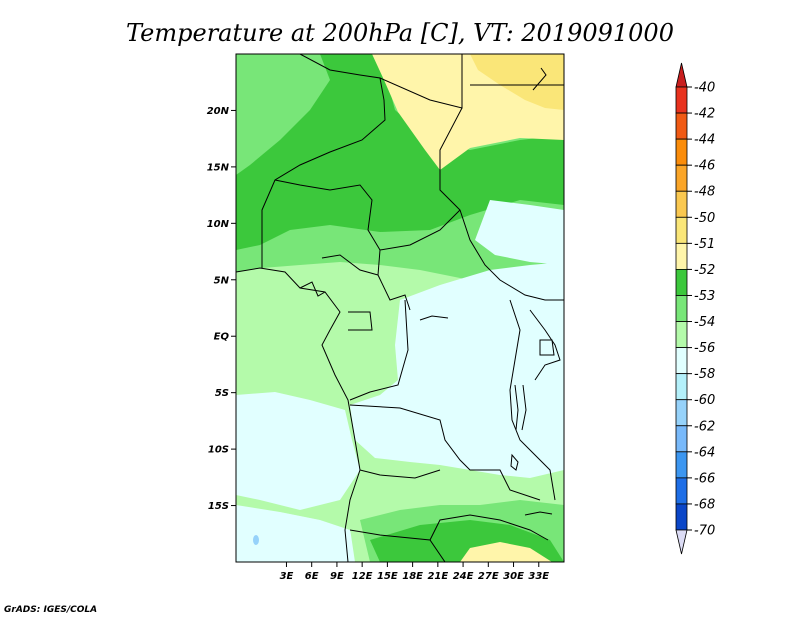  Describe the element at coordinates (517, 82) in the screenshot. I see `field-band-50-north` at that location.